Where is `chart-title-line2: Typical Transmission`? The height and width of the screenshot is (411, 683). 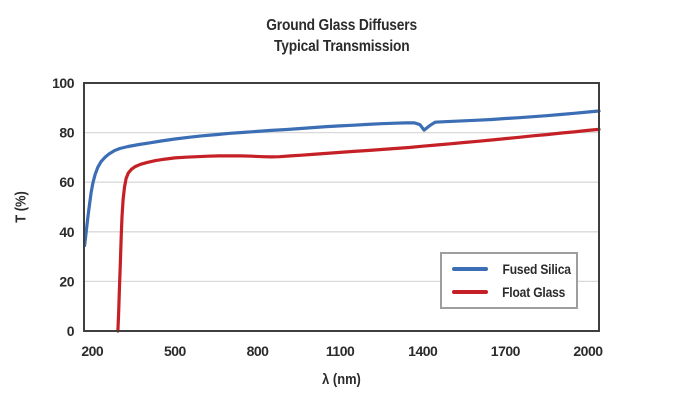 chart-title-line2: Typical Transmission is located at coordinates (341, 46).